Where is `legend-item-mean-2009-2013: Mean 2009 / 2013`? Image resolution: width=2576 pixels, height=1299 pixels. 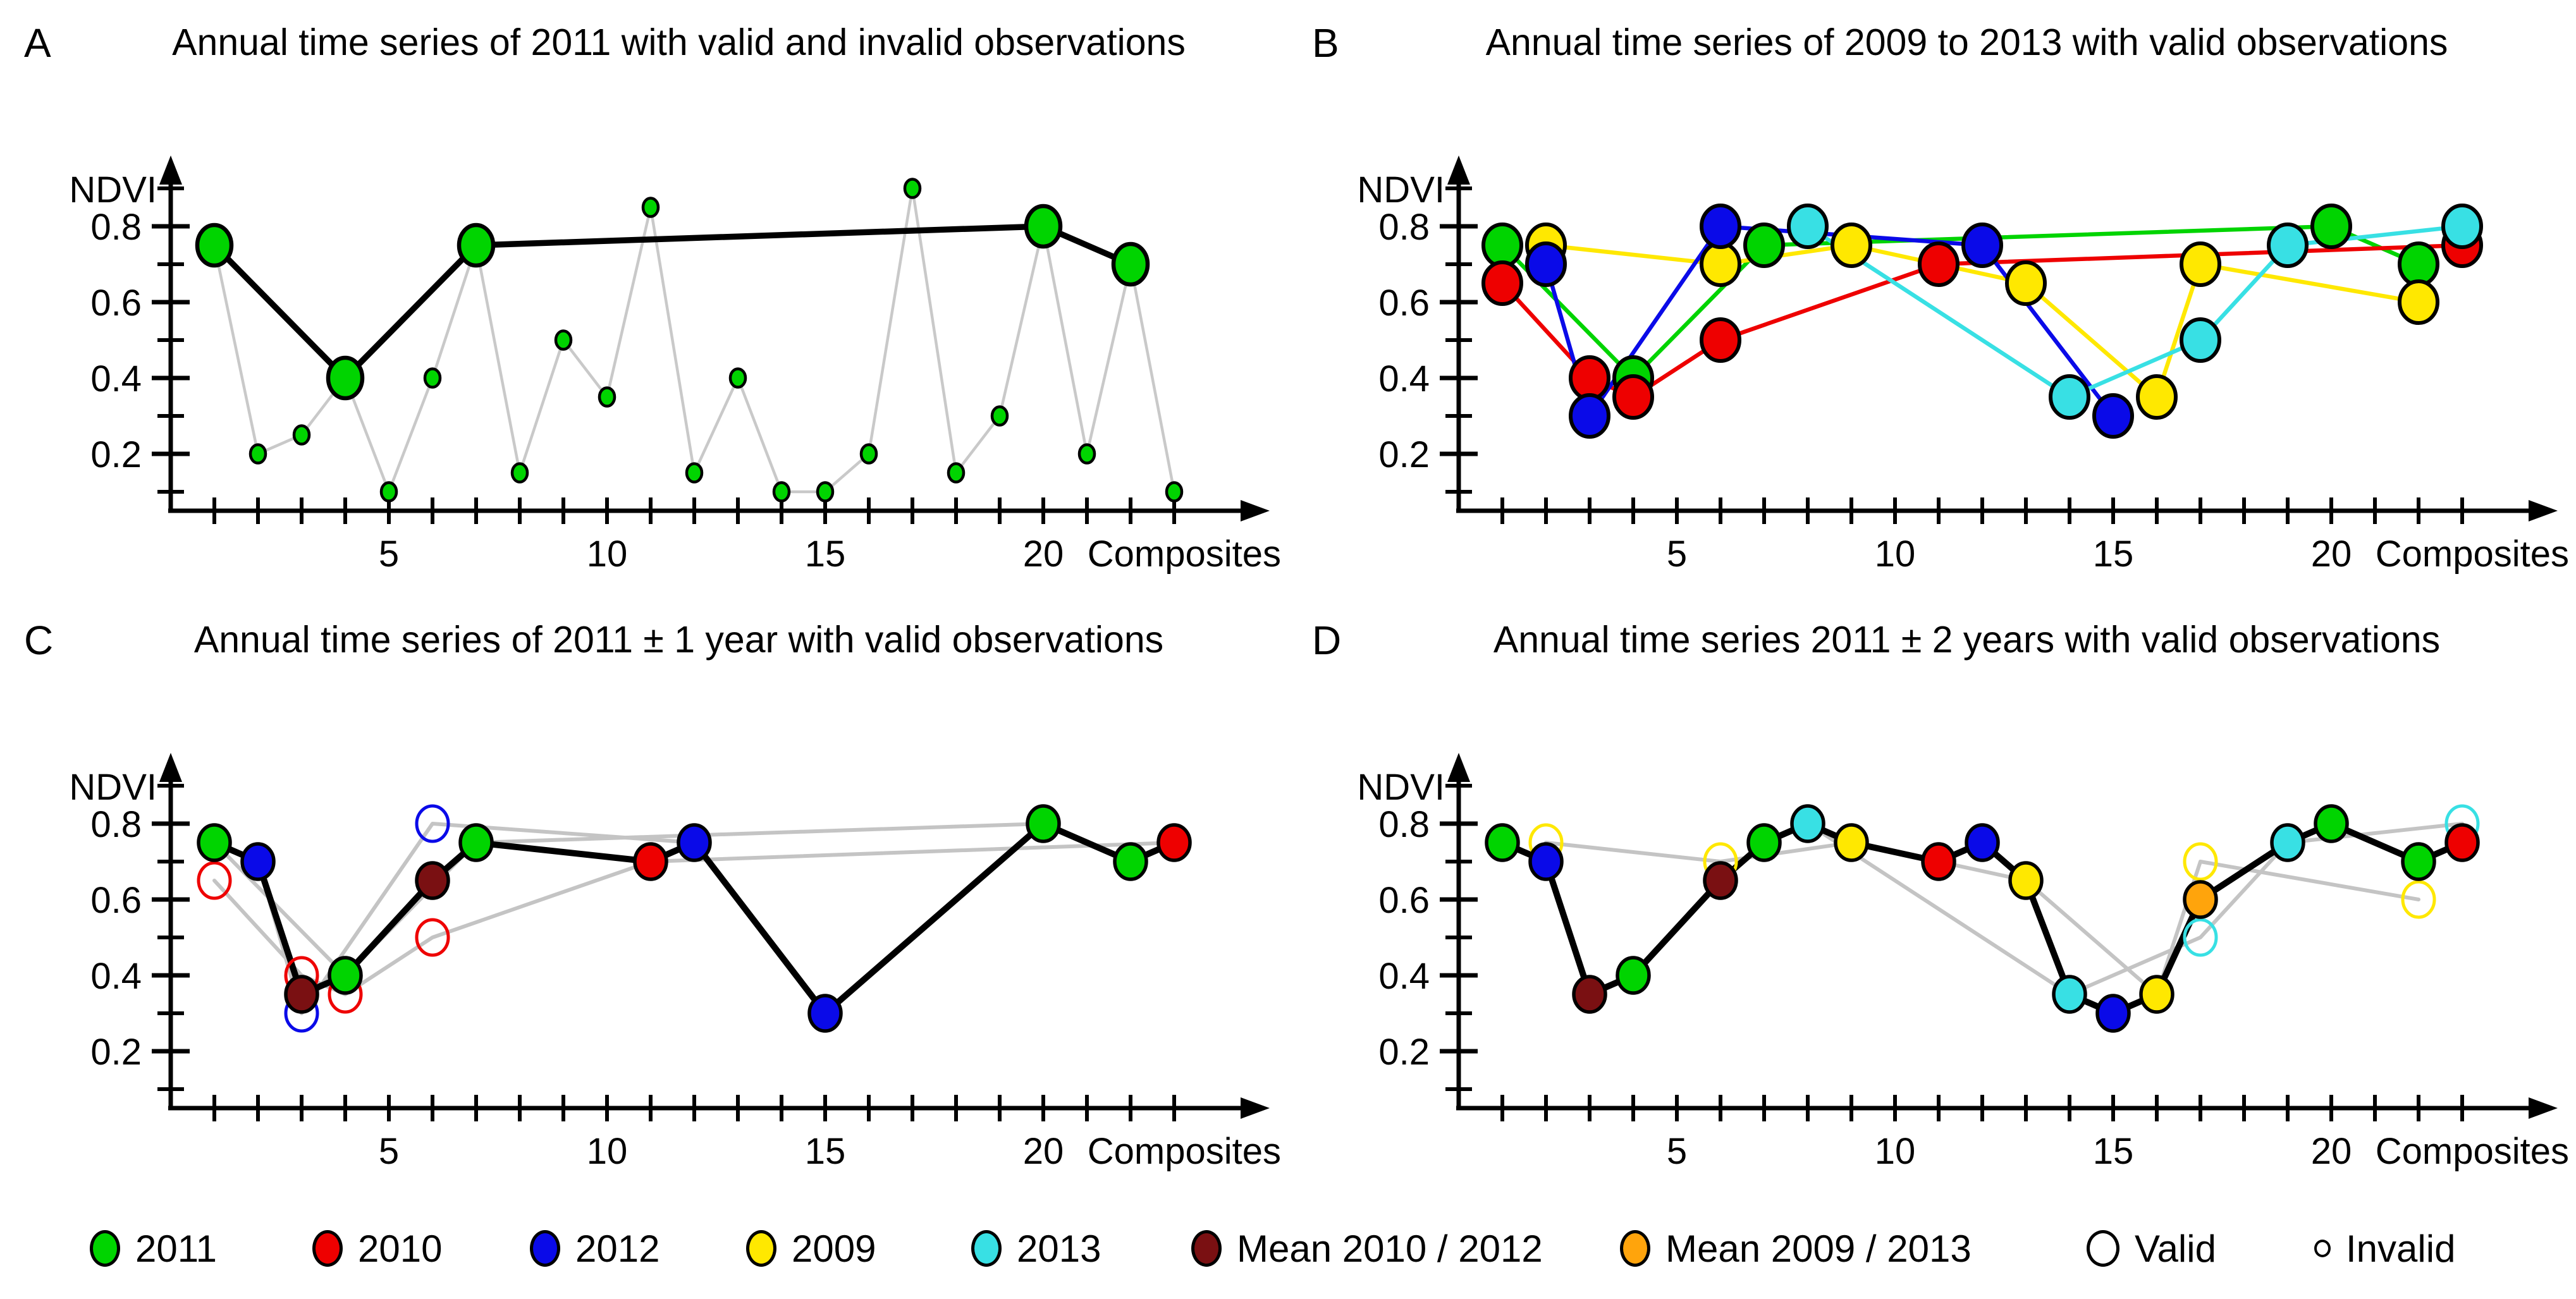
legend-item-mean-2009-2013: Mean 2009 / 2013 is located at coordinates (1796, 1248).